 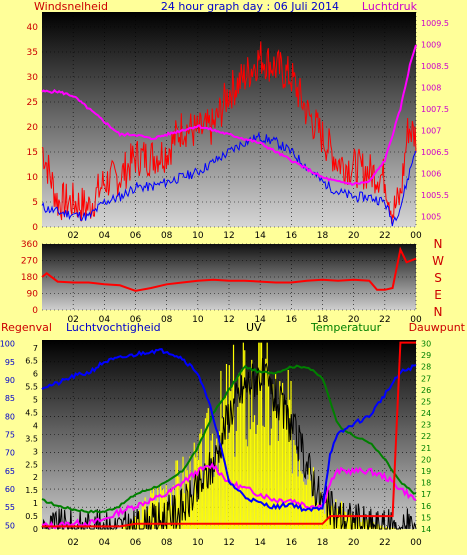 What do you see at coordinates (250, 6) in the screenshot?
I see `chart-title: 24 hour graph day : 06 Juli 2014` at bounding box center [250, 6].